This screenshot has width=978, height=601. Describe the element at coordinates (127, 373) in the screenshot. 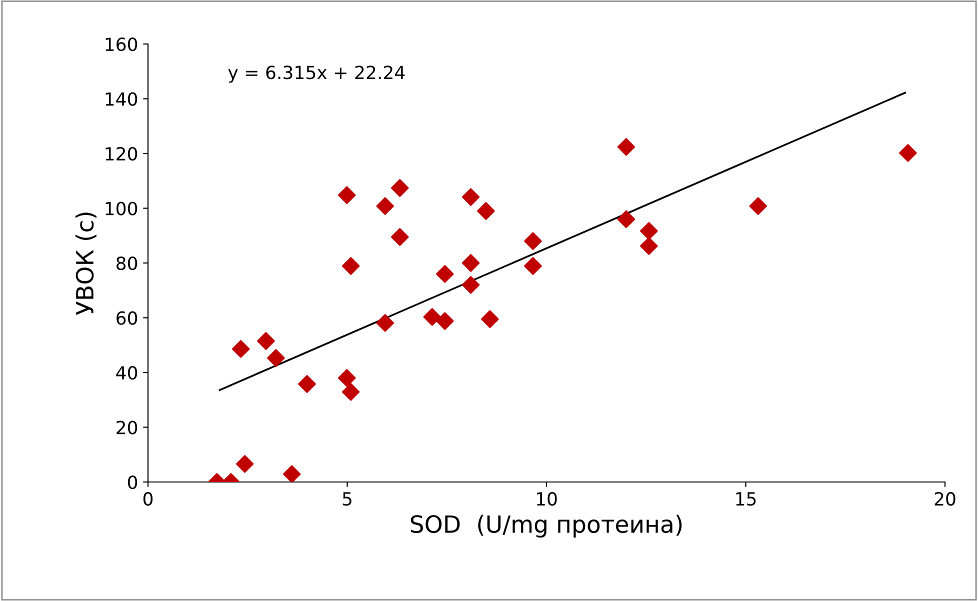

I see `y-tick-label: 40` at that location.